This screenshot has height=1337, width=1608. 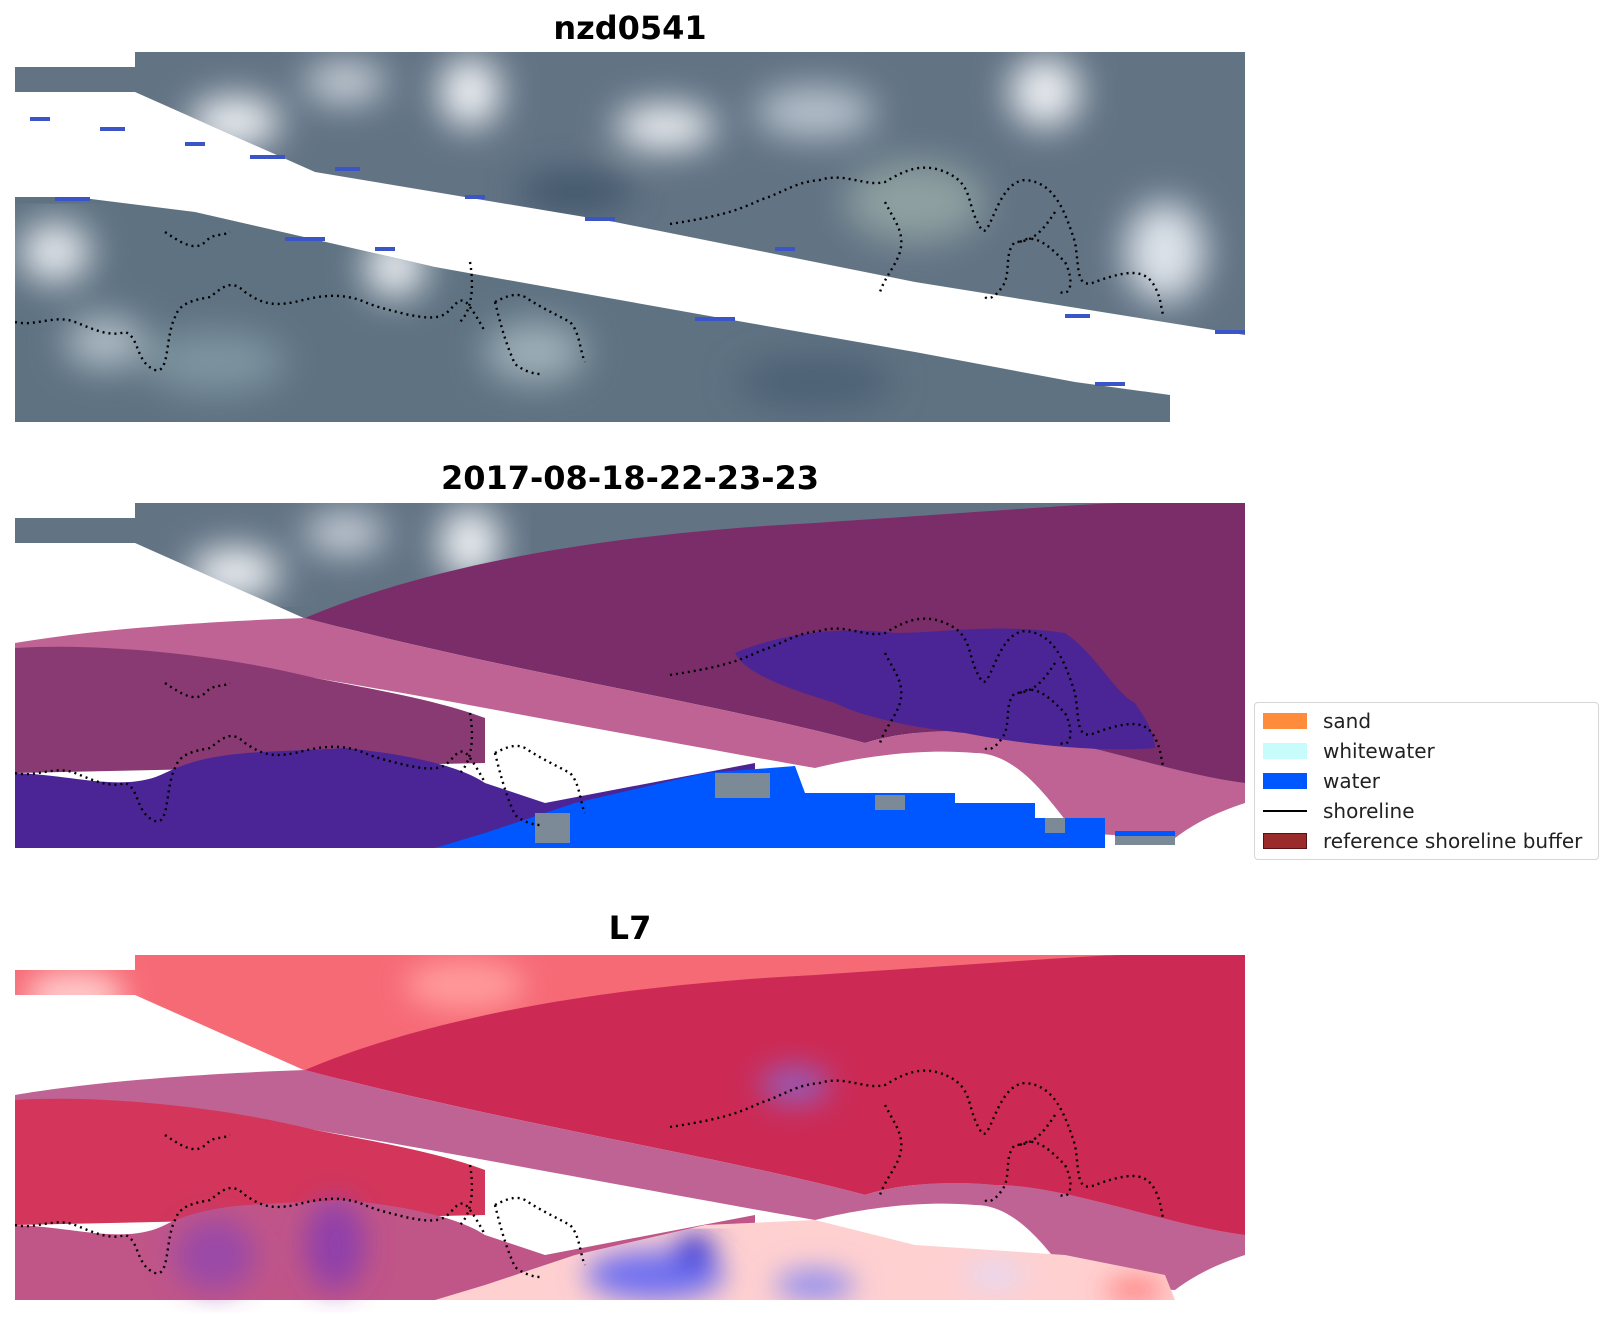 What do you see at coordinates (1453, 841) in the screenshot?
I see `legend-label: reference shoreline buffer` at bounding box center [1453, 841].